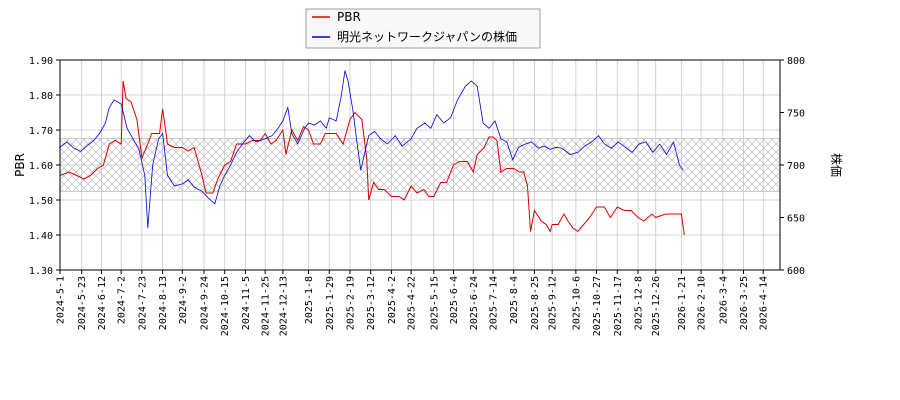 This screenshot has width=900, height=400. I want to click on x-tick-label: 2025-6-24, so click(474, 303).